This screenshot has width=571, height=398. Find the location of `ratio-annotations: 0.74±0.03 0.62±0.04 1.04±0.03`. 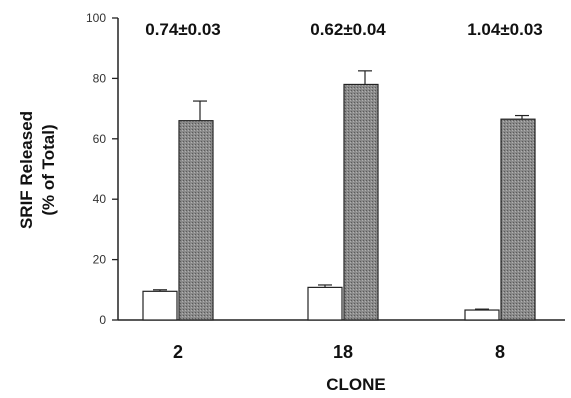

ratio-annotations: 0.74±0.03 0.62±0.04 1.04±0.03 is located at coordinates (344, 29).